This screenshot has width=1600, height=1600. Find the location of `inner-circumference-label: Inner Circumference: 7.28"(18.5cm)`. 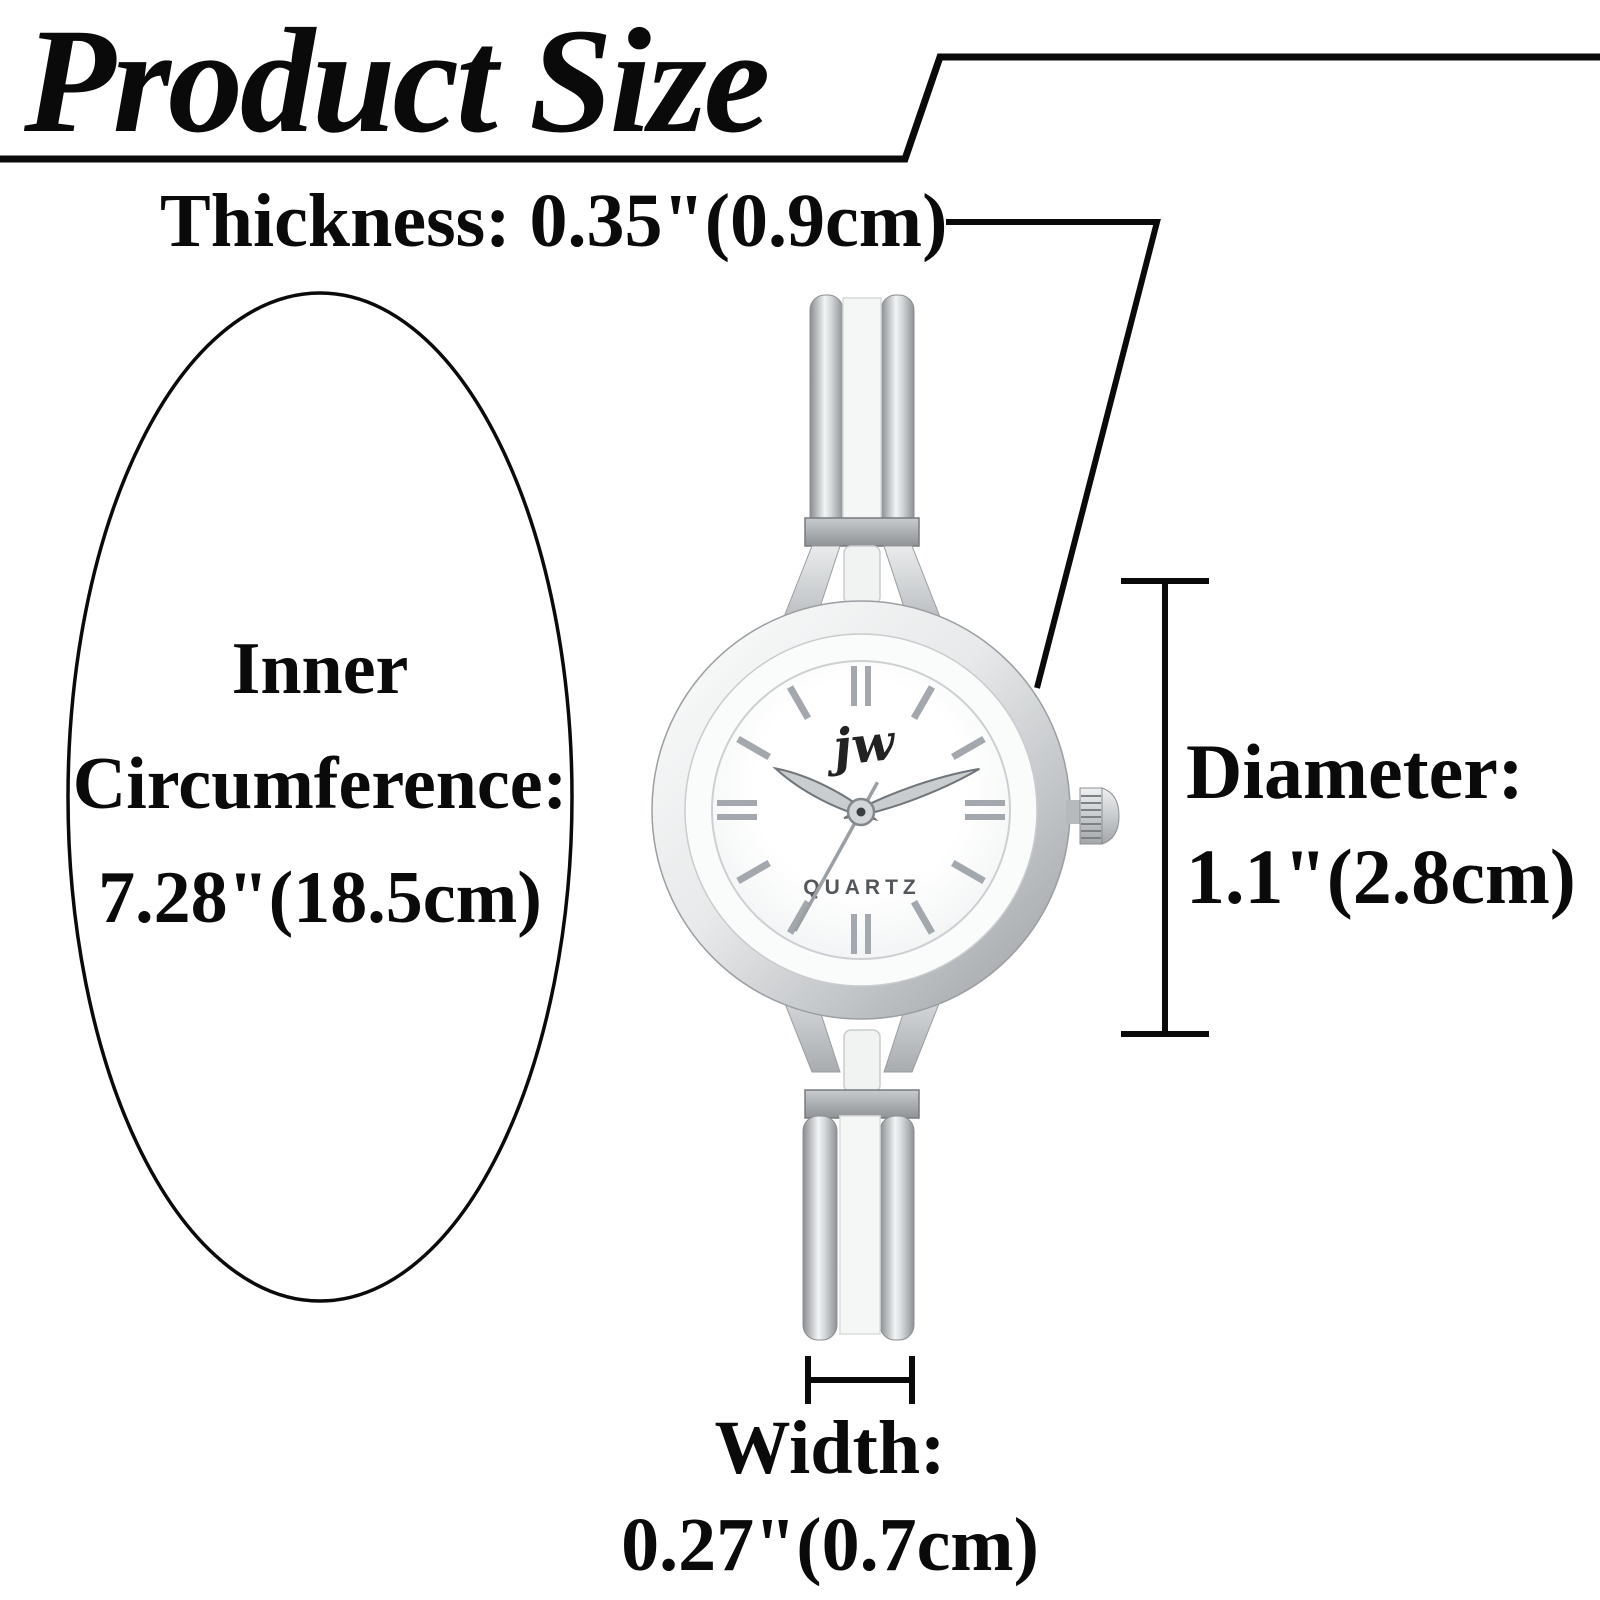

inner-circumference-label: Inner Circumference: 7.28"(18.5cm) is located at coordinates (320, 784).